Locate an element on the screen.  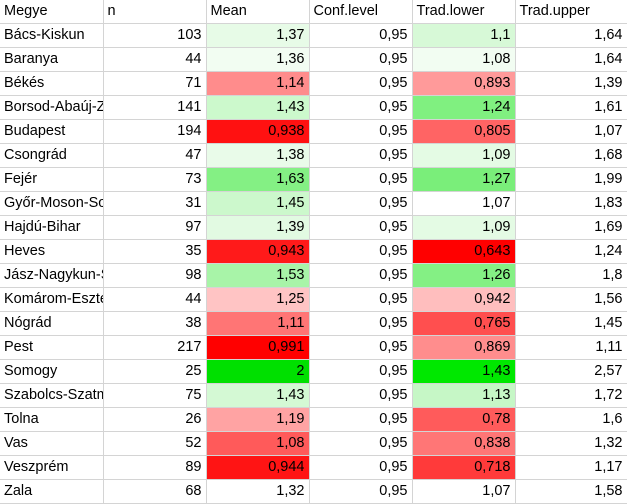
header-cell-megye: Megye is located at coordinates (52, 12).